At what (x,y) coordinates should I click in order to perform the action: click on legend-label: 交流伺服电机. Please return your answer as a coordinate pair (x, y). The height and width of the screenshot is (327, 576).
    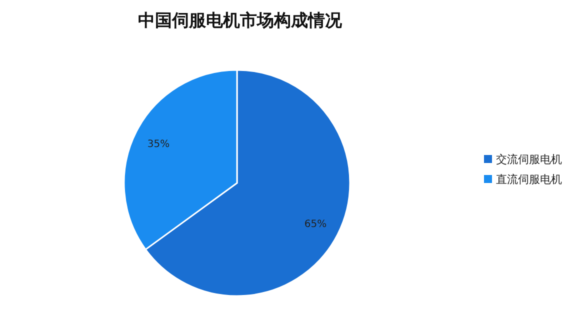
    Looking at the image, I should click on (529, 159).